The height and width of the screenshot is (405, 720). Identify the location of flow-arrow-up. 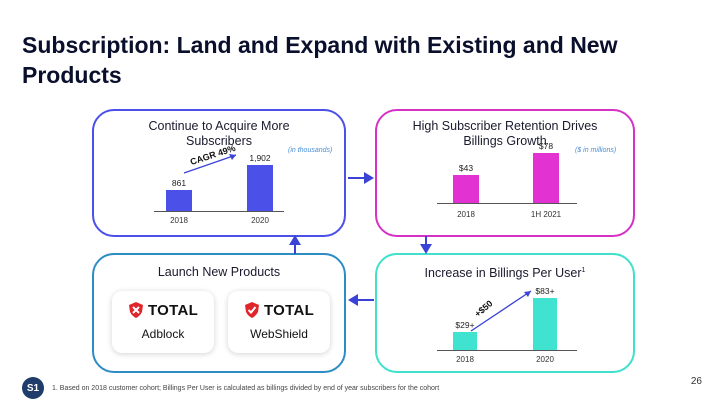
(295, 244).